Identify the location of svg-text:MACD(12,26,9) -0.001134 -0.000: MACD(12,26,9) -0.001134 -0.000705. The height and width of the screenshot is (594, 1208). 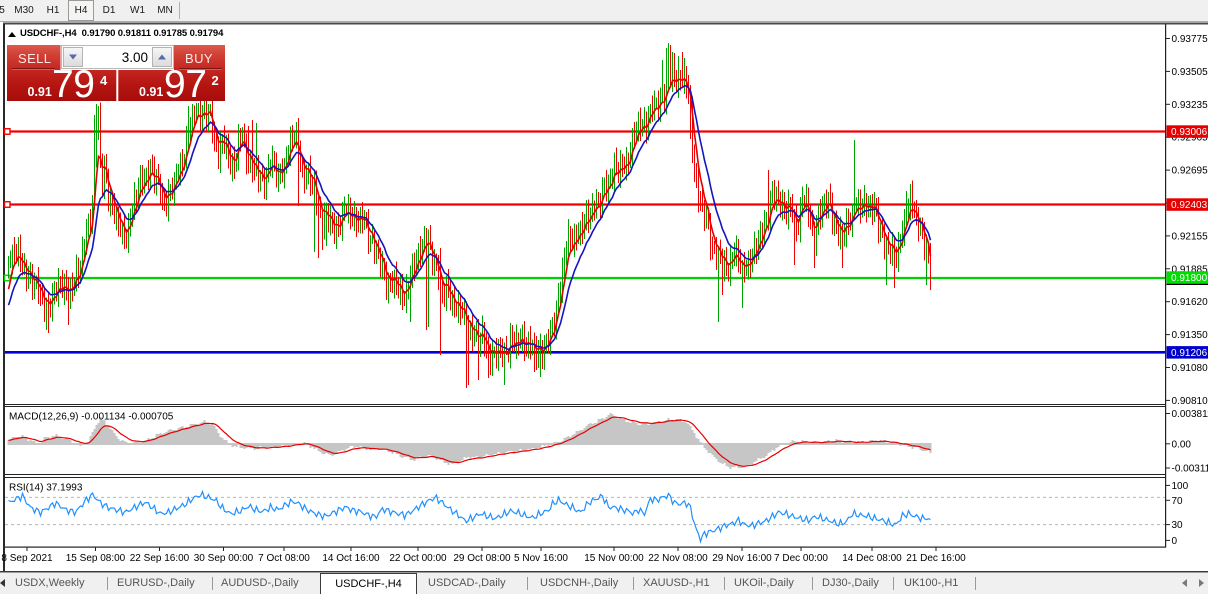
(91, 417).